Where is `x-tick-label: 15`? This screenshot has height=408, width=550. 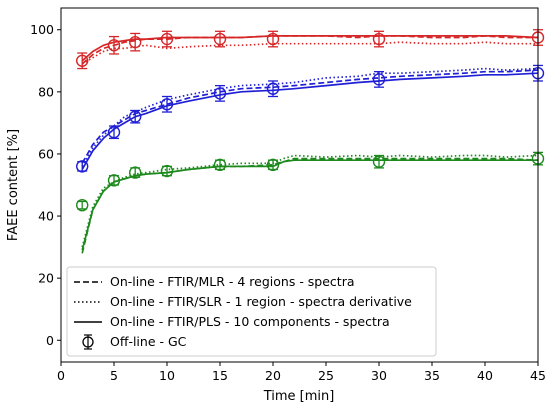
x-tick-label: 15 is located at coordinates (220, 375).